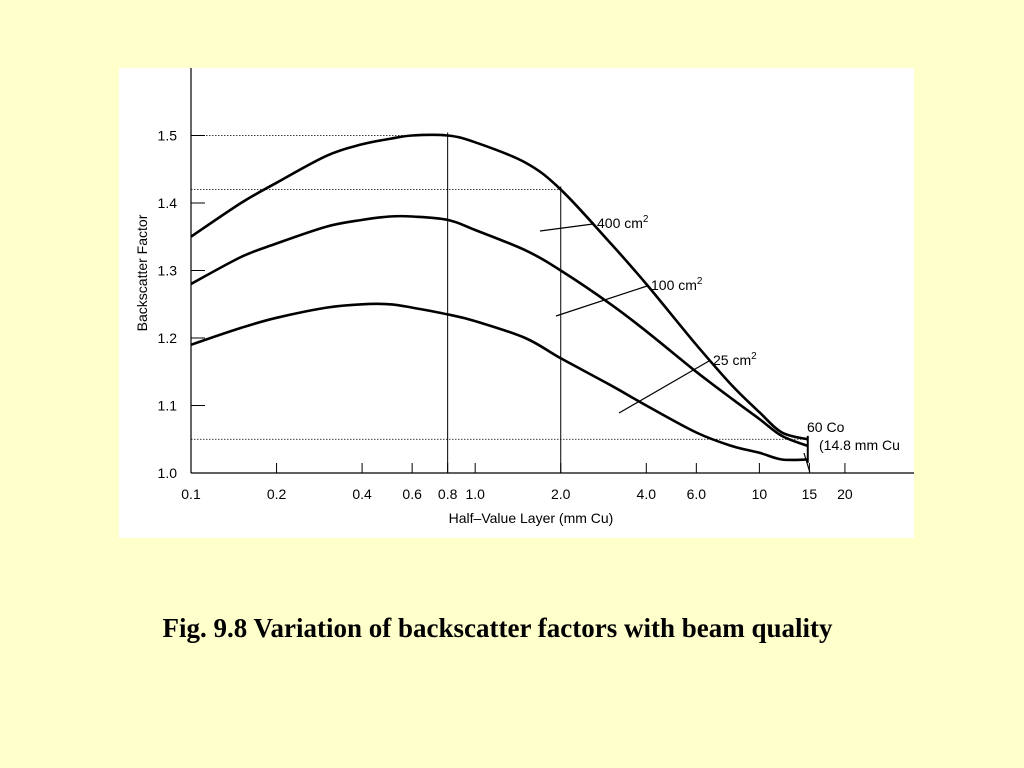  Describe the element at coordinates (191, 494) in the screenshot. I see `x-tick-label: 0.1` at that location.